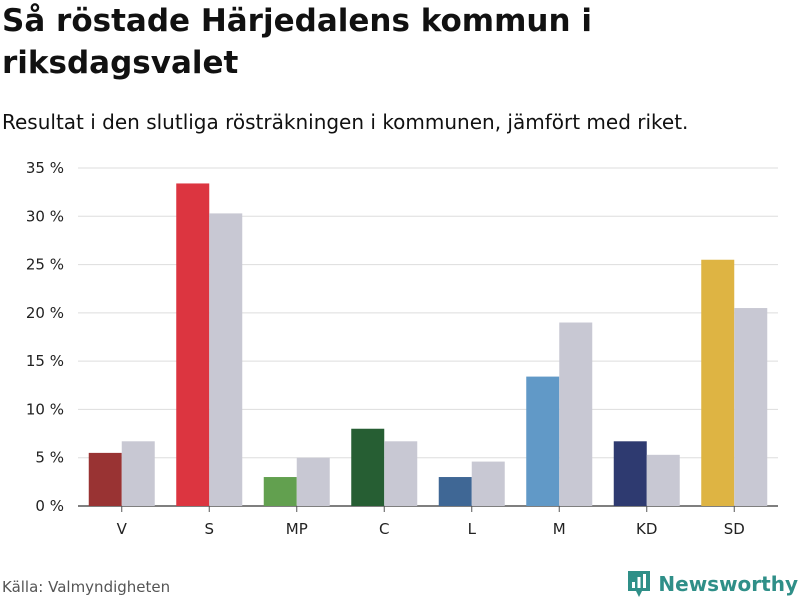 The image size is (800, 600). I want to click on bar-kommun-l, so click(455, 491).